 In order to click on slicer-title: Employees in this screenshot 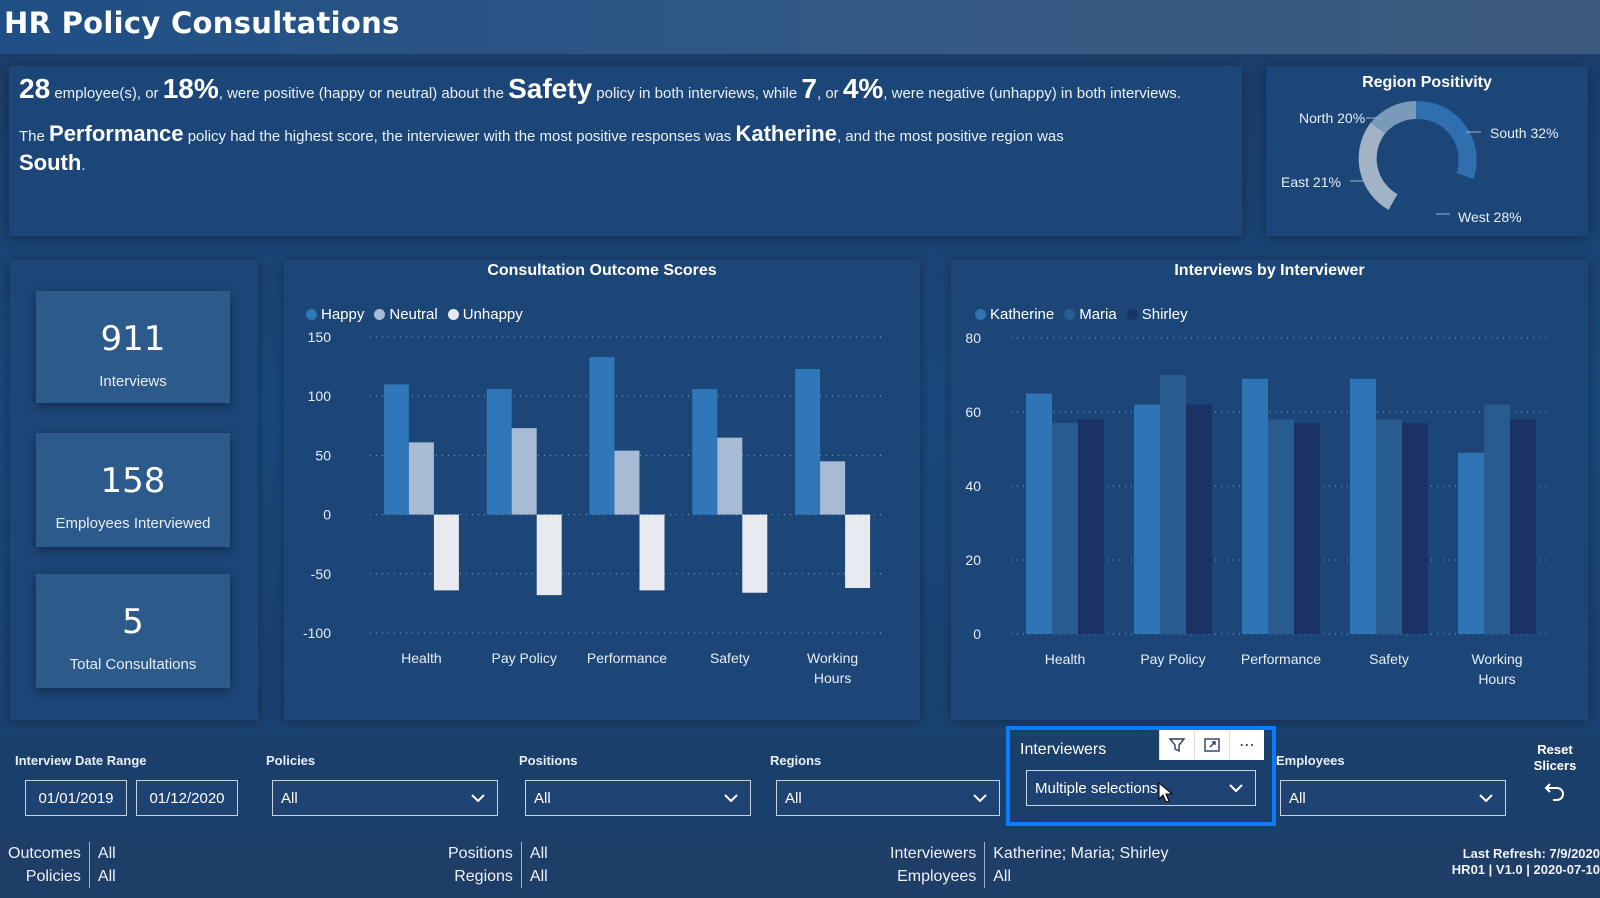, I will do `click(1310, 760)`.